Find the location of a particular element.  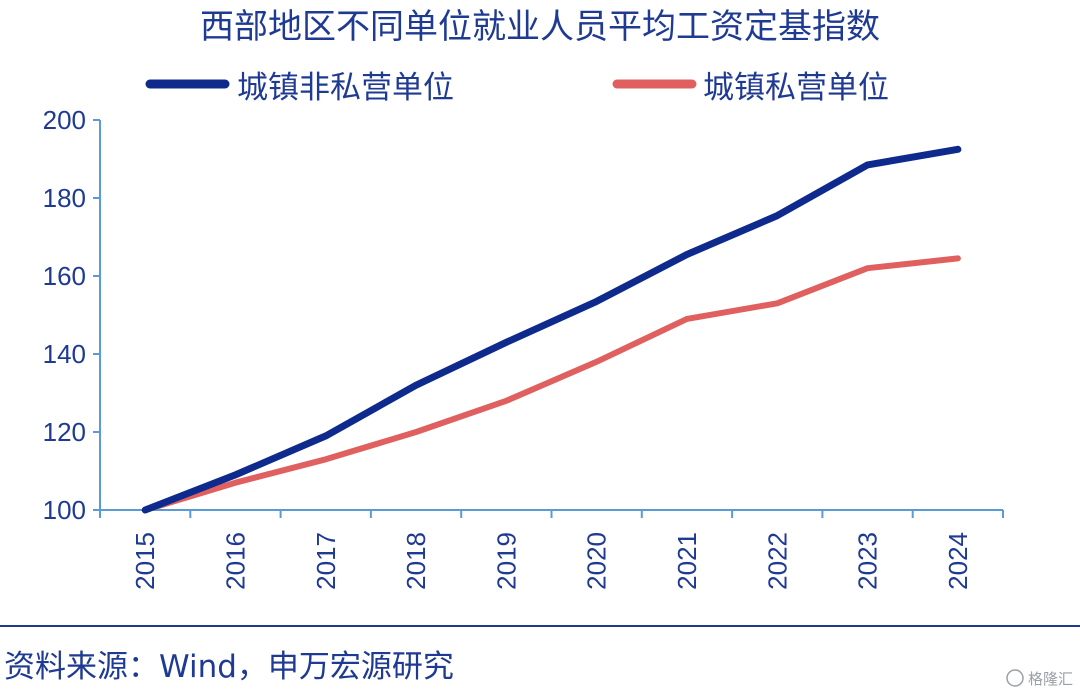

x-tick-label: 2019 is located at coordinates (506, 561).